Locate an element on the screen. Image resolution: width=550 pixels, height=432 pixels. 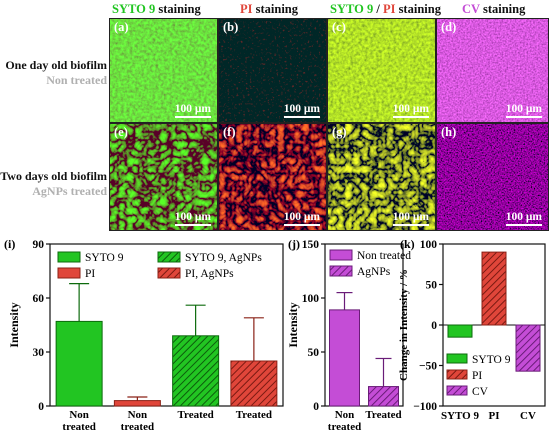
micrograph-c-image is located at coordinates (381, 70).